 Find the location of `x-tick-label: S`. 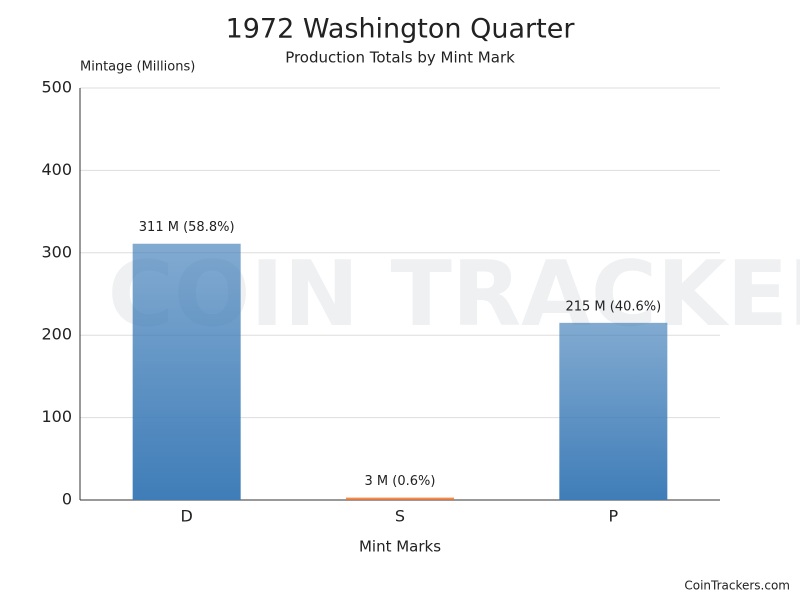

x-tick-label: S is located at coordinates (400, 516).